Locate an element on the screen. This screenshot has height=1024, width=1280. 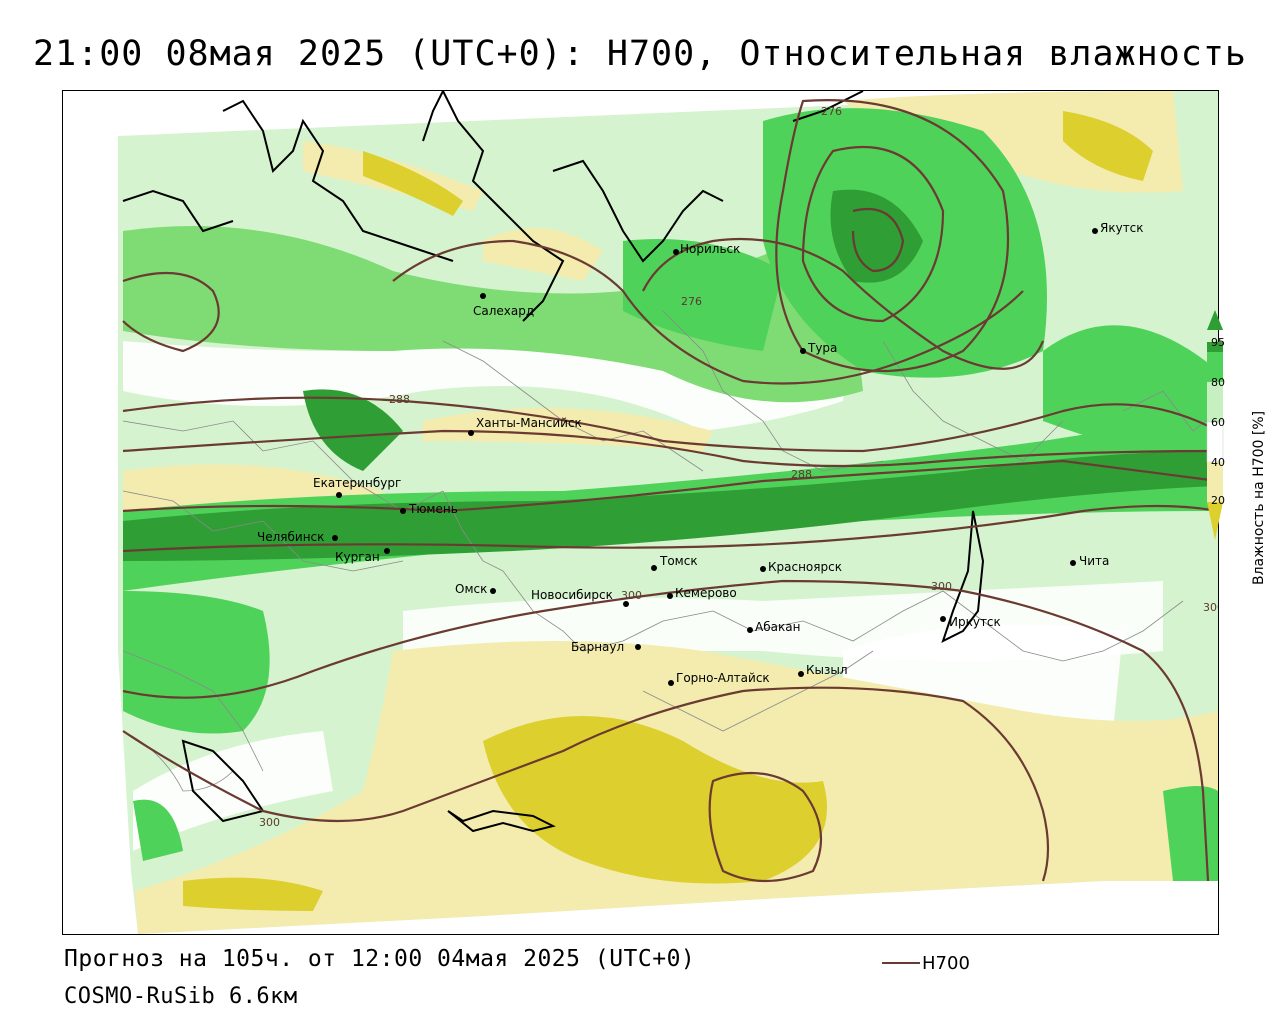
city-label: Омск is located at coordinates (471, 589).